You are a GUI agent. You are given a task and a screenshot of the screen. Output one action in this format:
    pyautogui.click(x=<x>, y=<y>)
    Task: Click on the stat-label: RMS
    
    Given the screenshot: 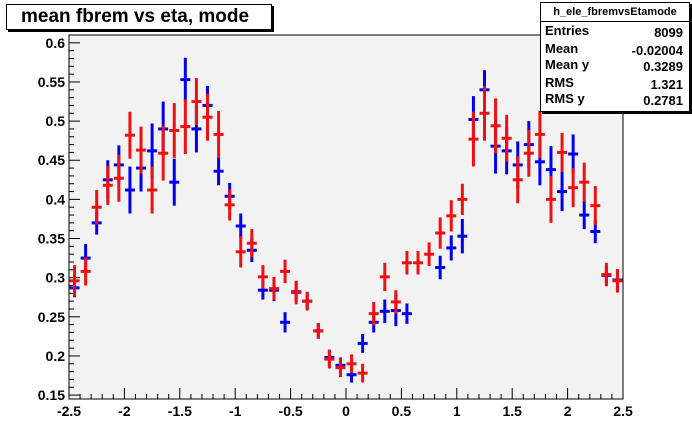 What is the action you would take?
    pyautogui.click(x=559, y=82)
    